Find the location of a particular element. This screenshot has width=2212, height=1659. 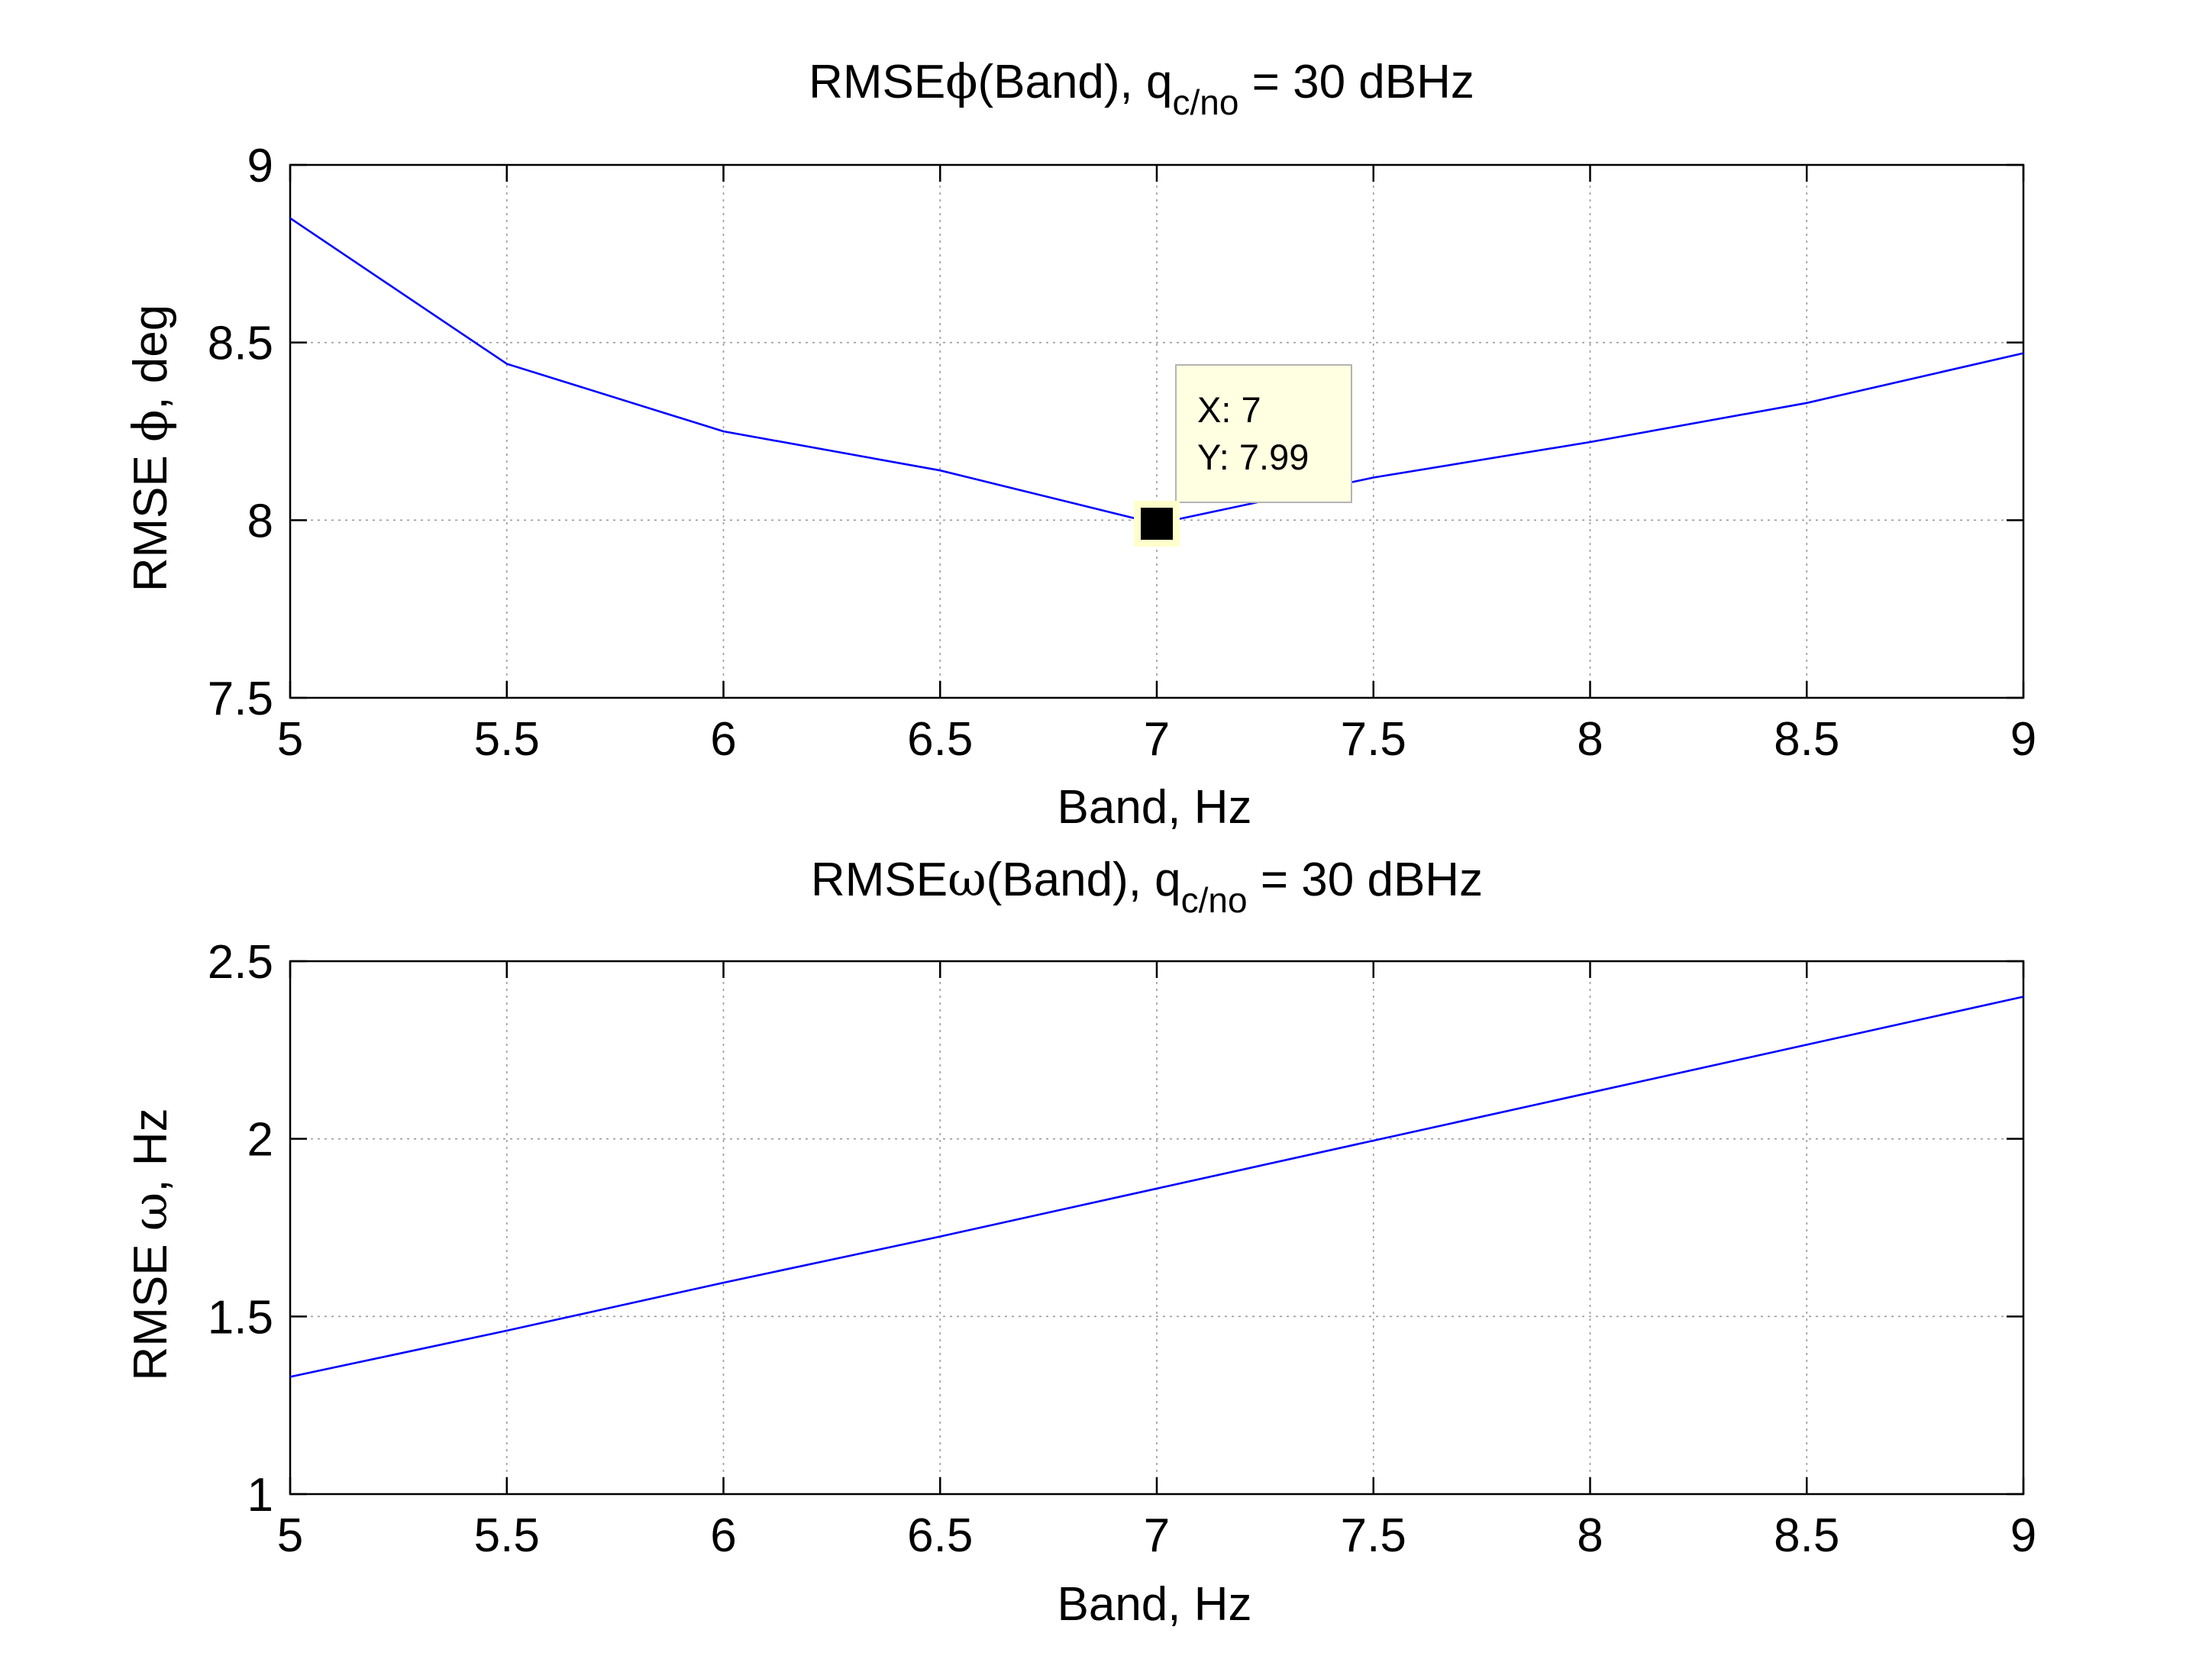

phase-rmse-x-tick-label: 8.5 is located at coordinates (1806, 739).